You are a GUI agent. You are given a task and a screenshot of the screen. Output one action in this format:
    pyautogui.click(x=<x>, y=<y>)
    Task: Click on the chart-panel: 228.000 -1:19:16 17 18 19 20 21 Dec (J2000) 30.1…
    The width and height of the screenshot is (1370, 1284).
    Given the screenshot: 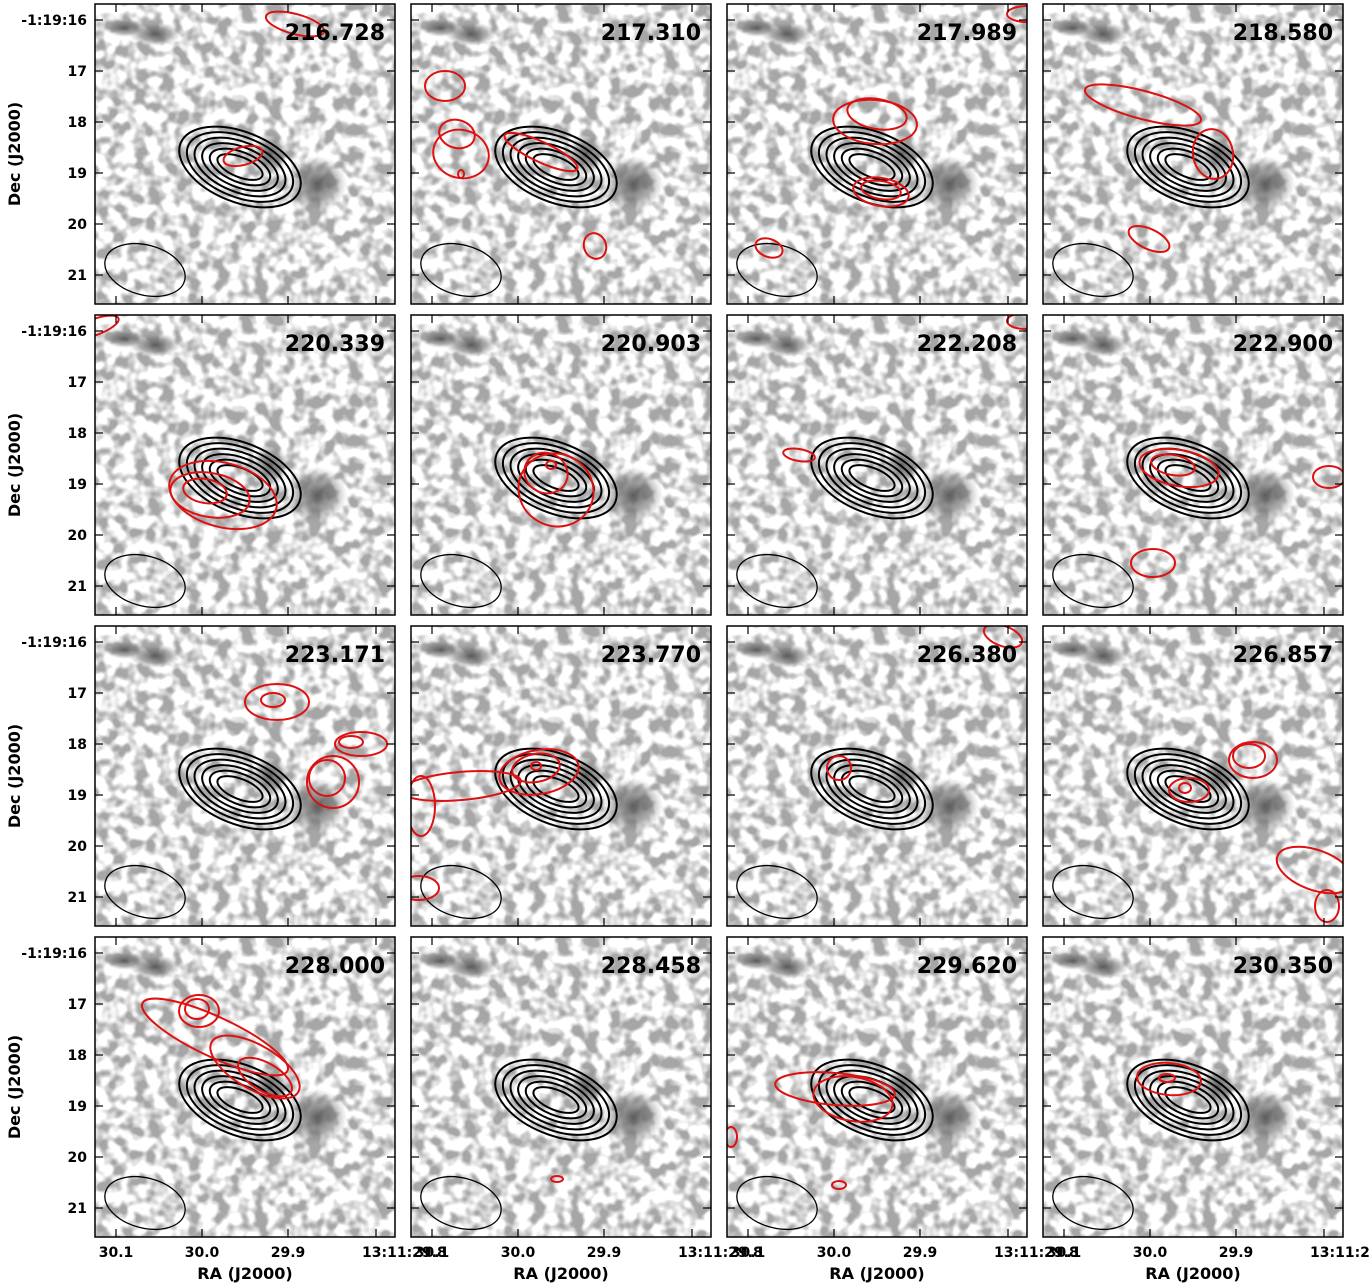 What is the action you would take?
    pyautogui.click(x=226, y=1109)
    